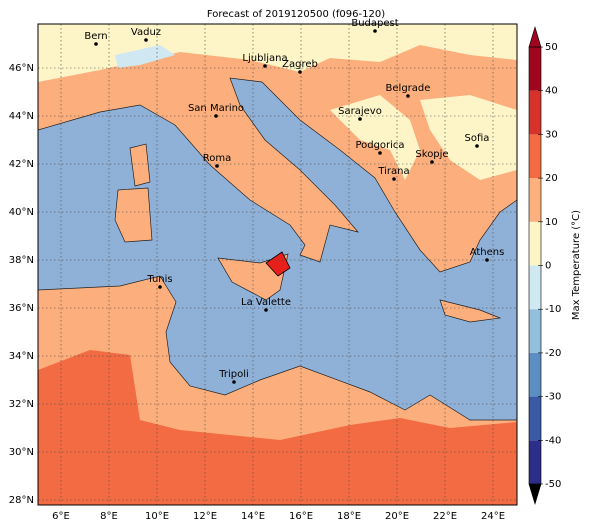 The height and width of the screenshot is (529, 592). I want to click on colorbar-tick-label: 10, so click(551, 222).